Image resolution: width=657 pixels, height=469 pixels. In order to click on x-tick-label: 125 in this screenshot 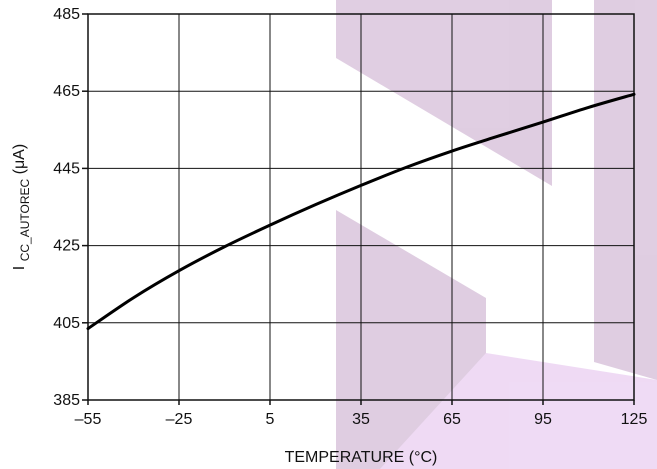, I will do `click(634, 419)`.